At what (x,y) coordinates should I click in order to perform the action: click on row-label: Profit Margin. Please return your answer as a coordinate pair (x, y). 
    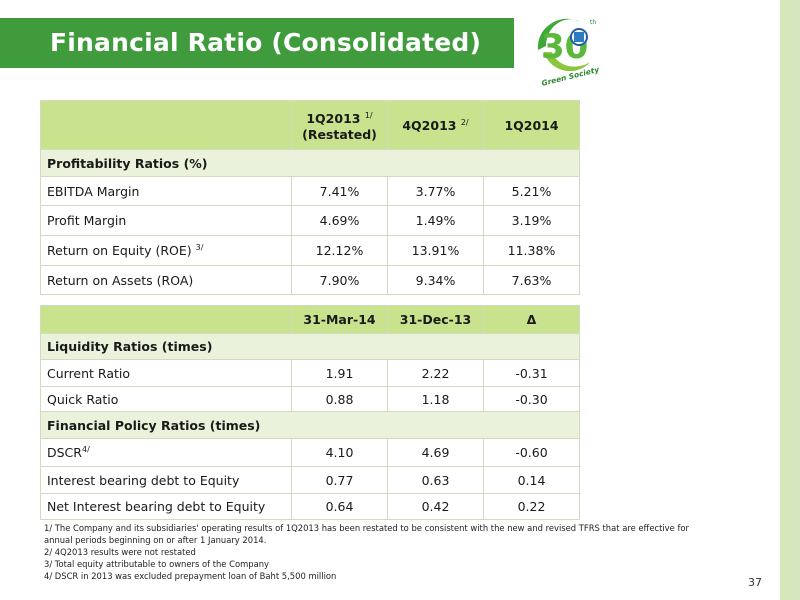
    Looking at the image, I should click on (166, 220).